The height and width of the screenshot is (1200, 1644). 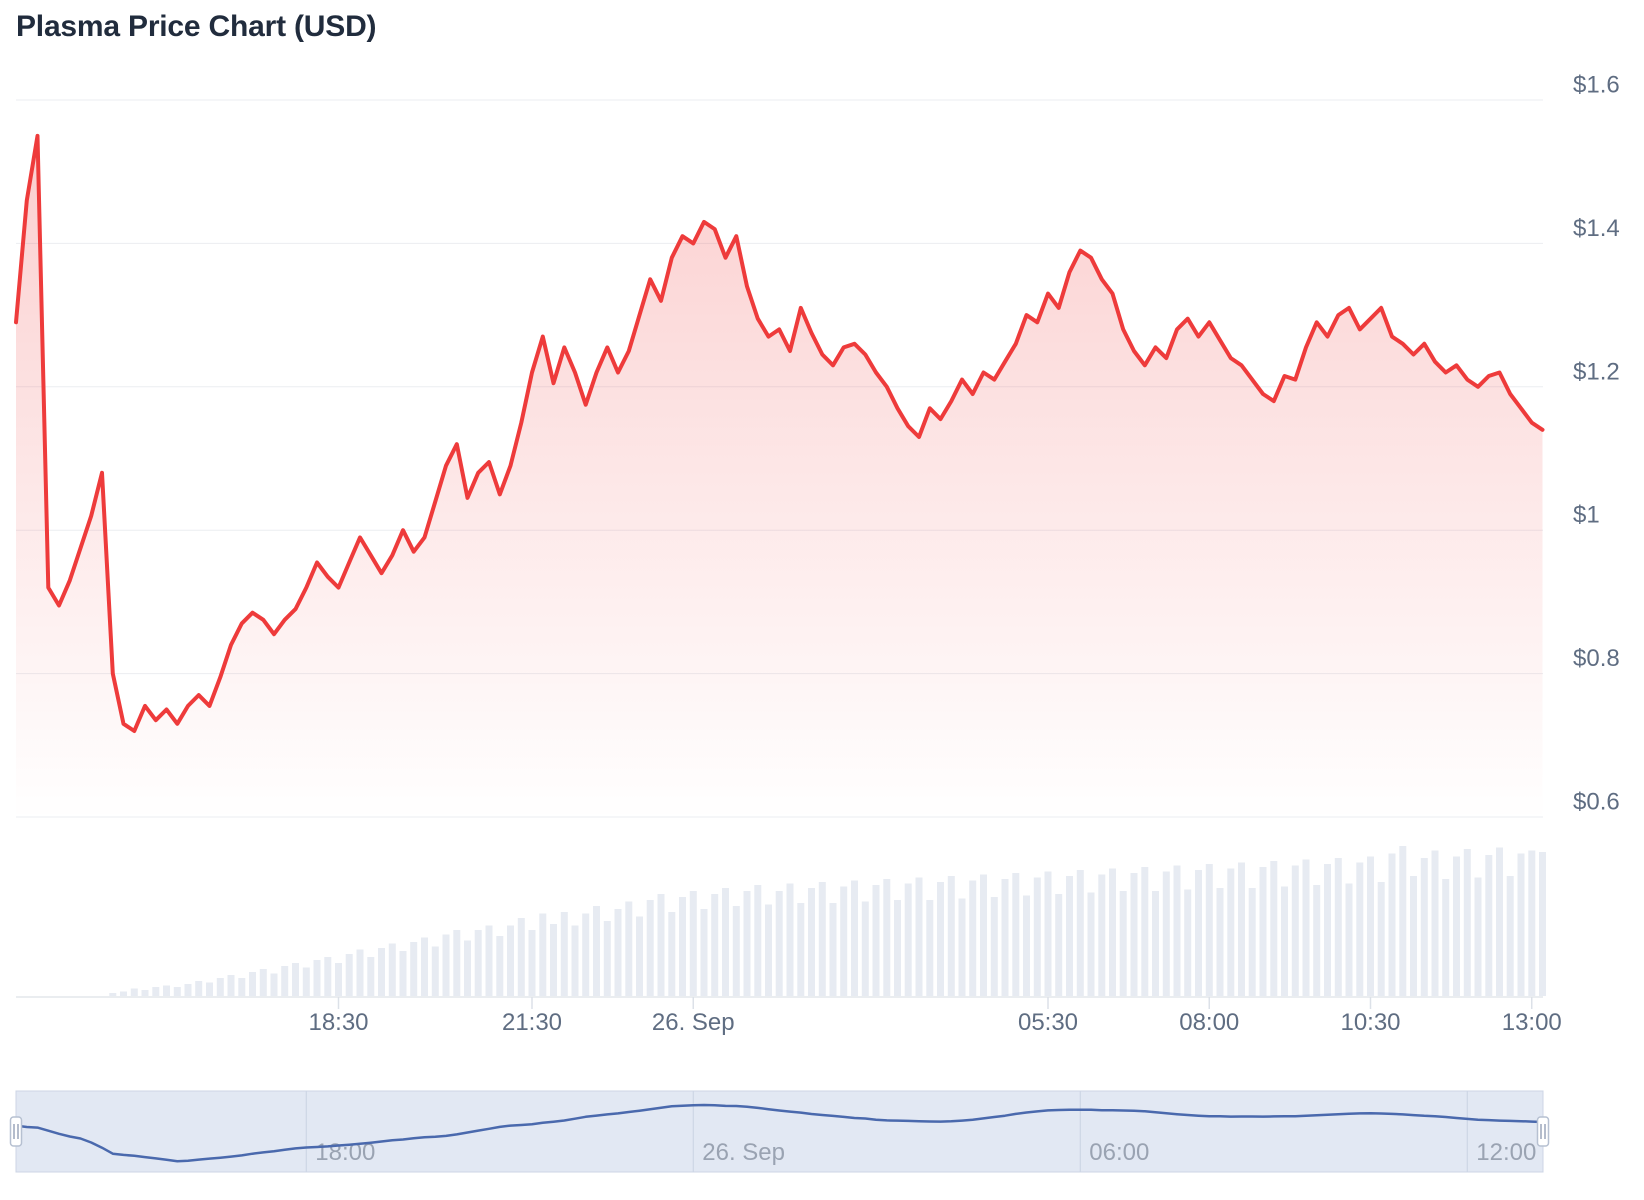 I want to click on y-axis-label: $0.6, so click(x=1596, y=802).